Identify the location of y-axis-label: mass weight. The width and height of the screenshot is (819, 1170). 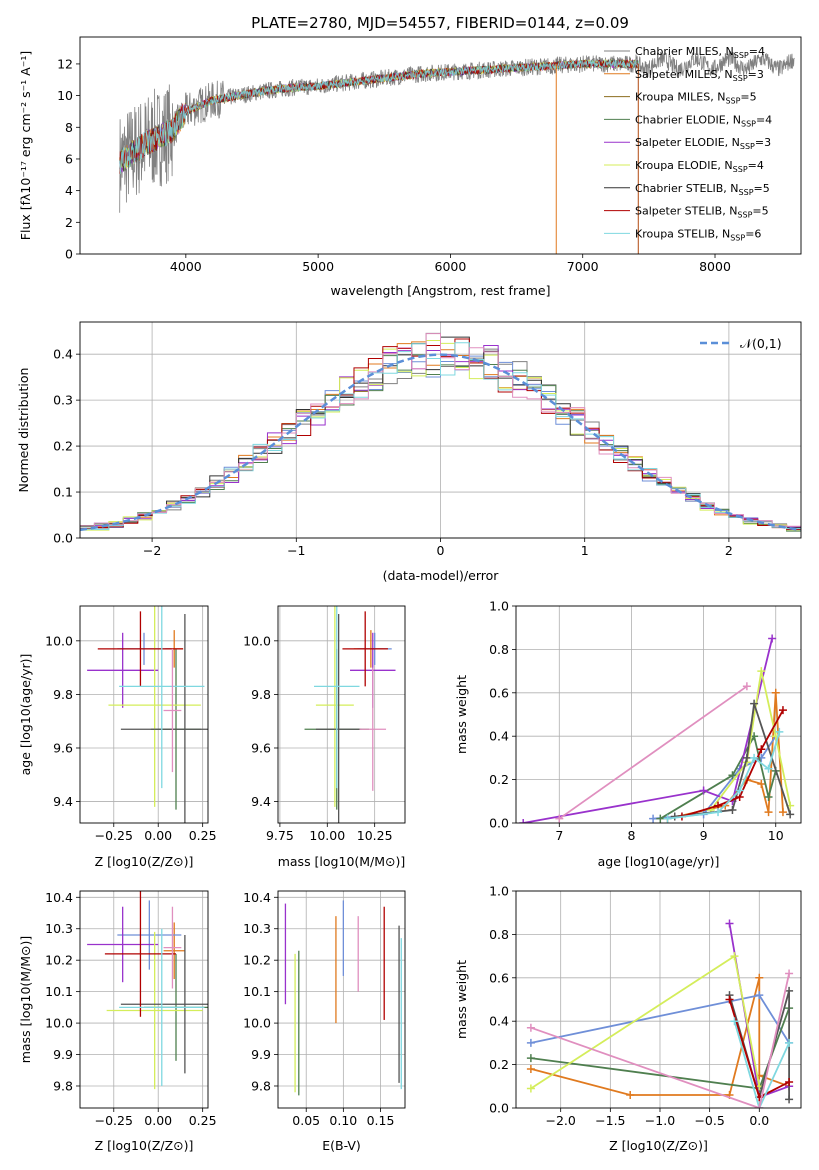
(461, 714).